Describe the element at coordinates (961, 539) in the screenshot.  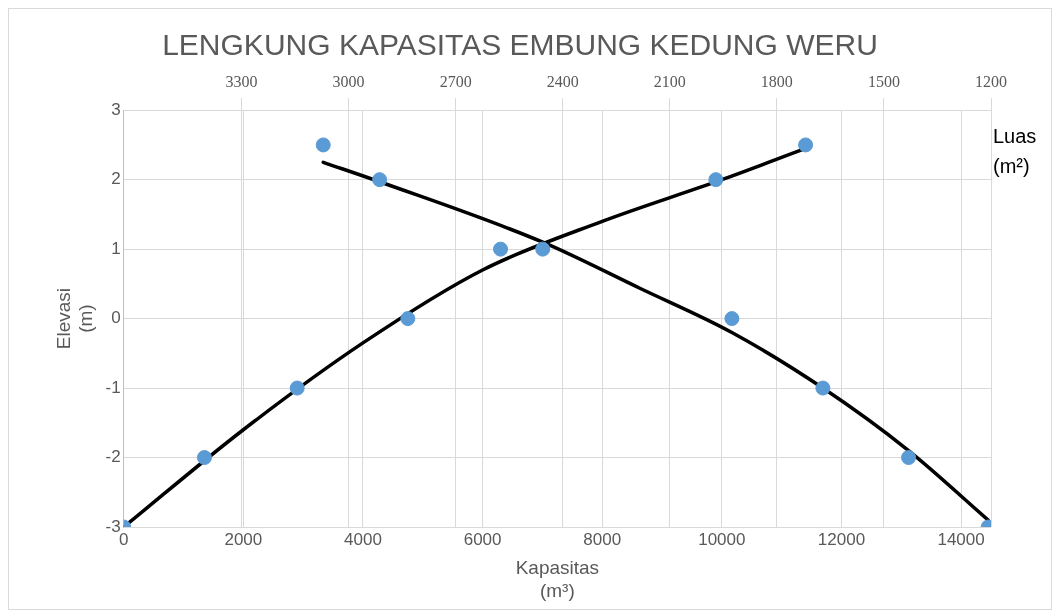
I see `x-tick-label: 14000` at that location.